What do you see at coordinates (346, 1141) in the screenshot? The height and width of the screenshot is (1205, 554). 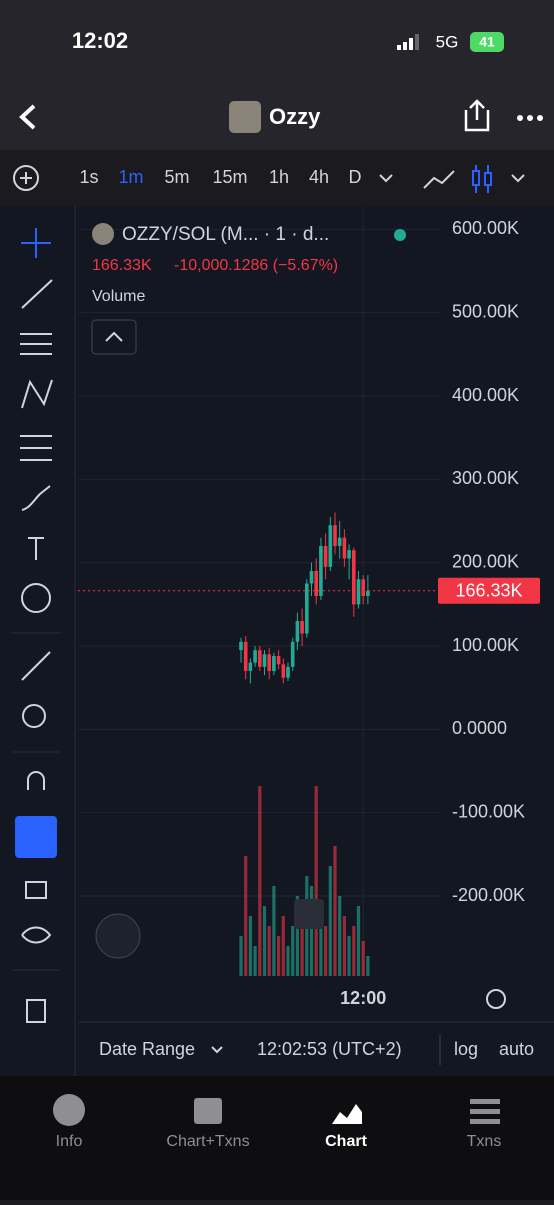 I see `tab-label: Chart` at bounding box center [346, 1141].